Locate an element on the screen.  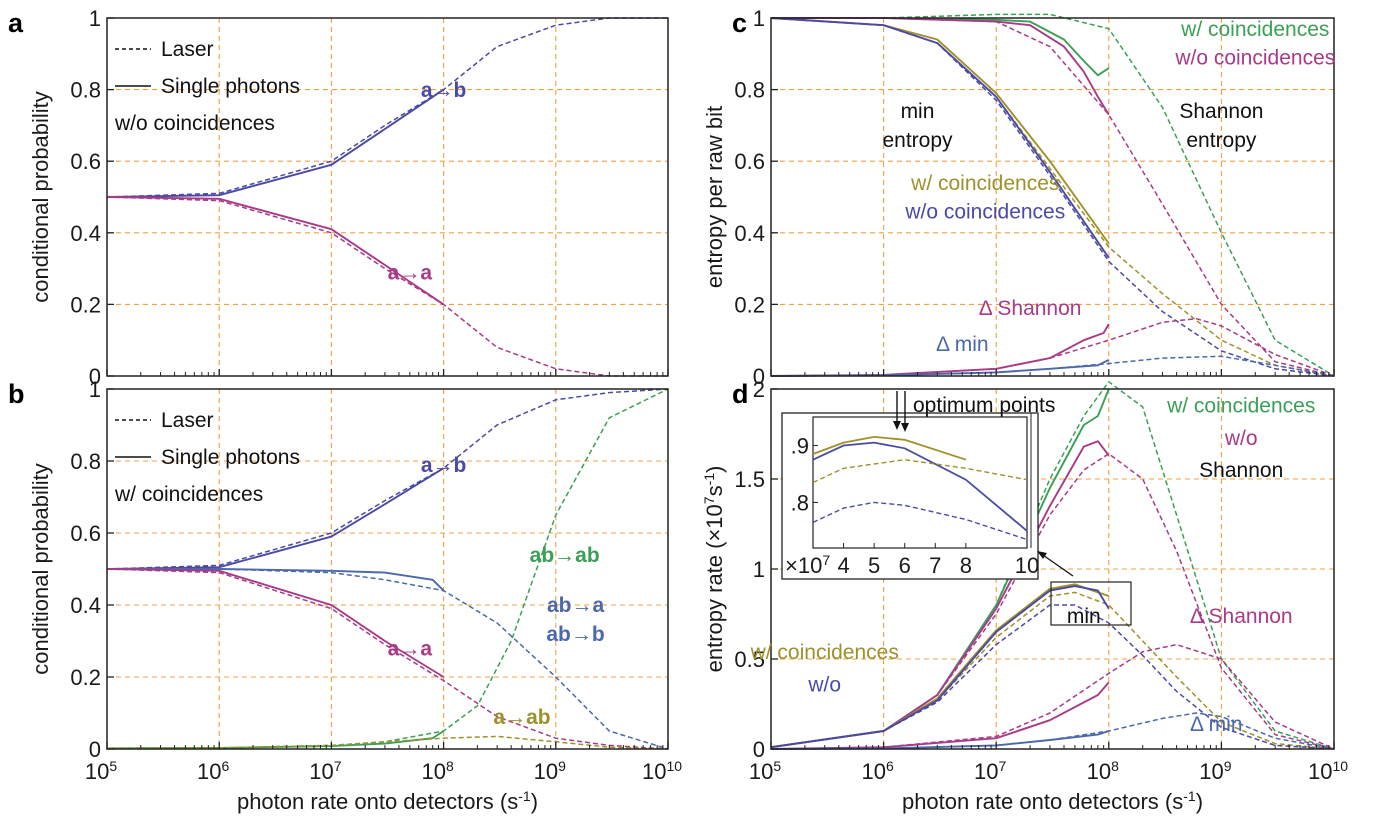
annotation-label: a→a is located at coordinates (410, 648).